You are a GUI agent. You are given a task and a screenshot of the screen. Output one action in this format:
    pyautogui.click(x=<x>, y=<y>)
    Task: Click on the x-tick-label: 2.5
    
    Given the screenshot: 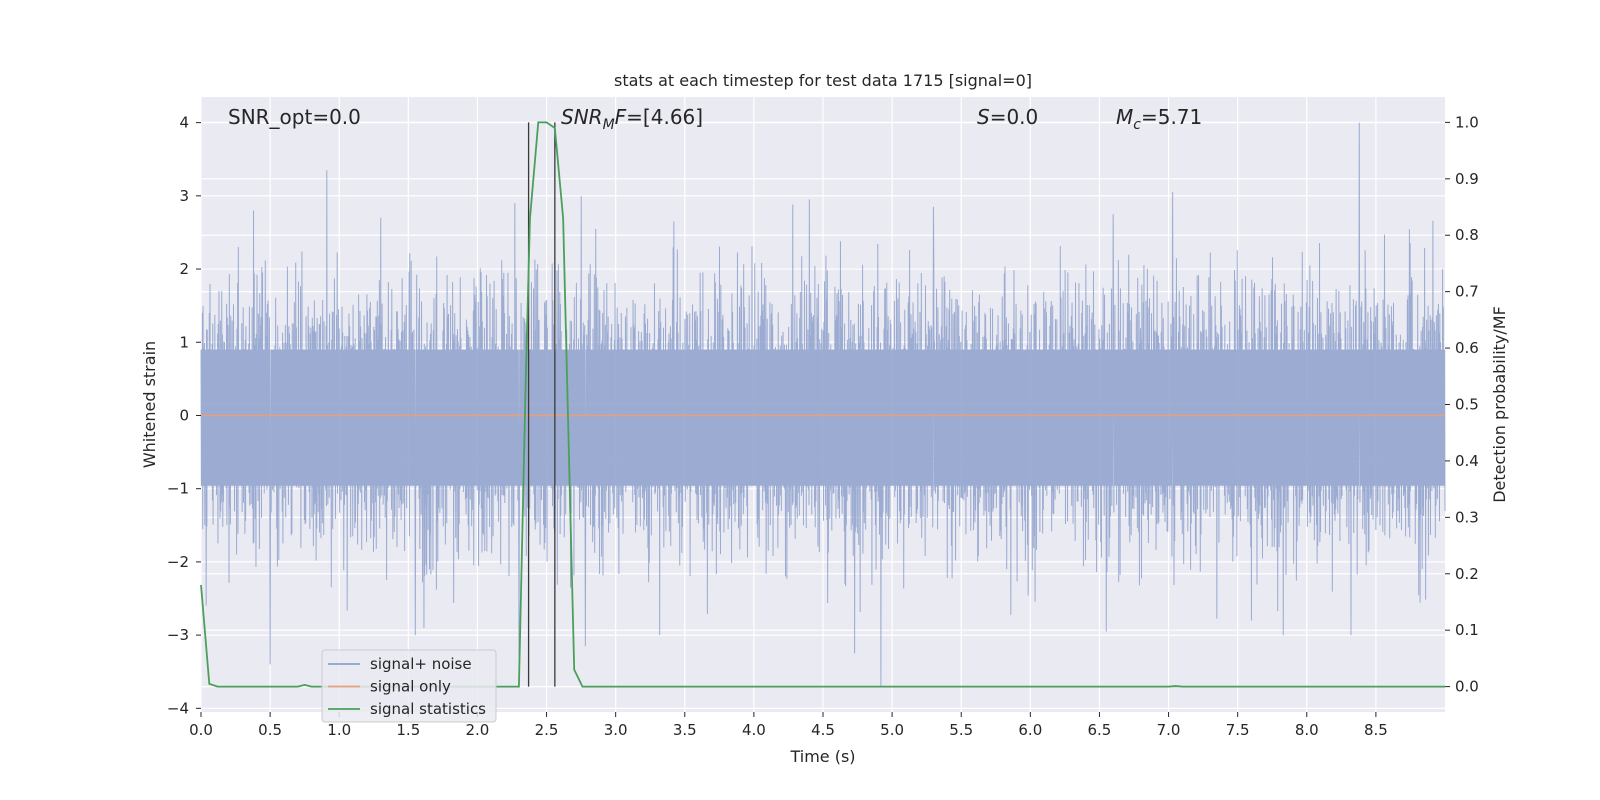 What is the action you would take?
    pyautogui.click(x=547, y=730)
    